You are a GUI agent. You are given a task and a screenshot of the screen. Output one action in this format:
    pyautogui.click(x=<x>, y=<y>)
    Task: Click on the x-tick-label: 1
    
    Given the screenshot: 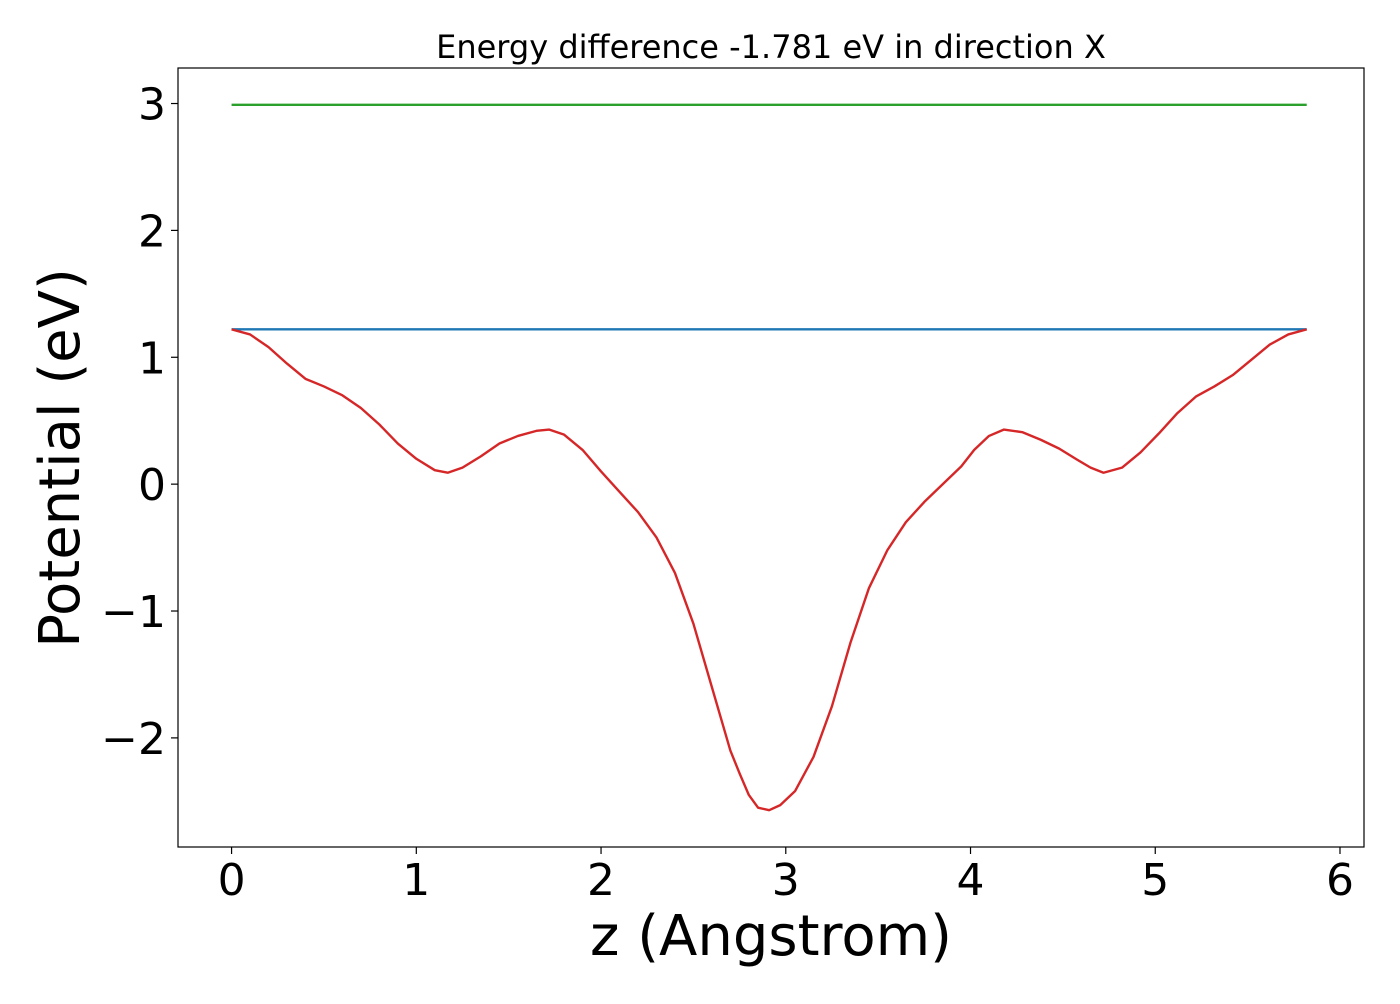 What is the action you would take?
    pyautogui.click(x=416, y=880)
    